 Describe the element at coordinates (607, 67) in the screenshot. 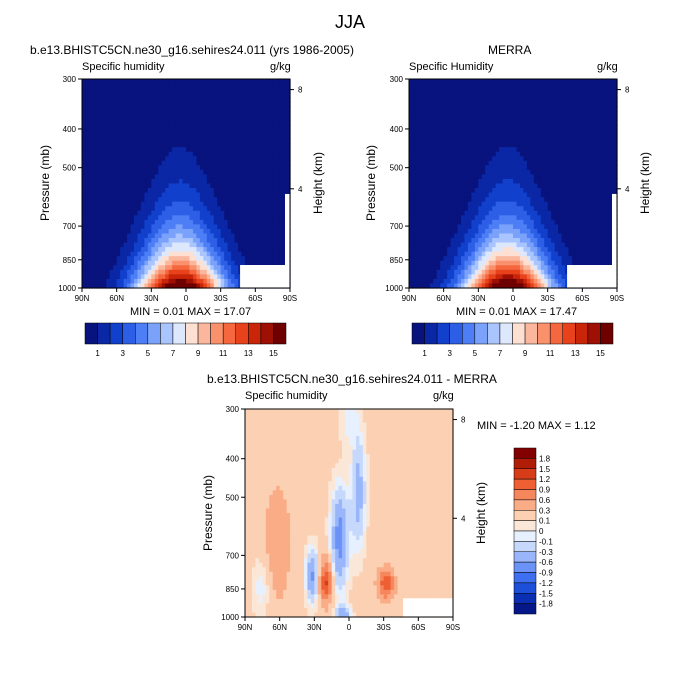

I see `panel2-units-label: g/kg` at that location.